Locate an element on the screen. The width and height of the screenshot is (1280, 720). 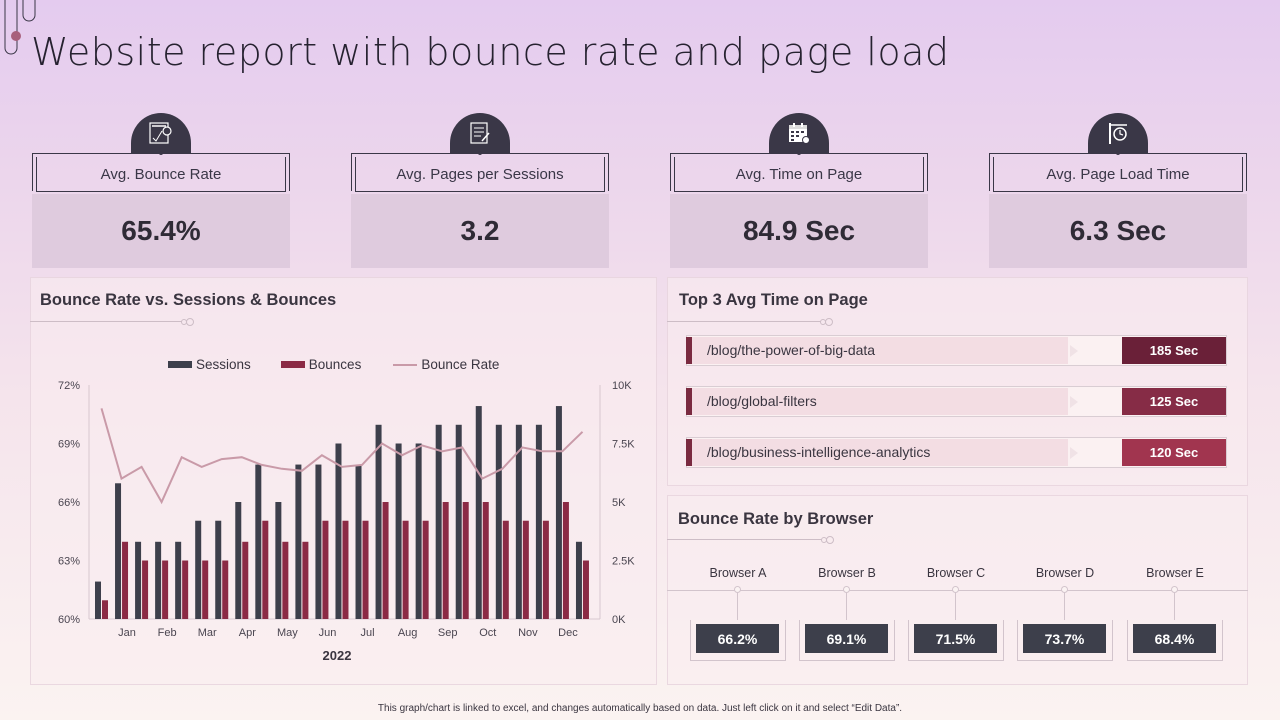
right-tick-label: 2.5K is located at coordinates (623, 562).